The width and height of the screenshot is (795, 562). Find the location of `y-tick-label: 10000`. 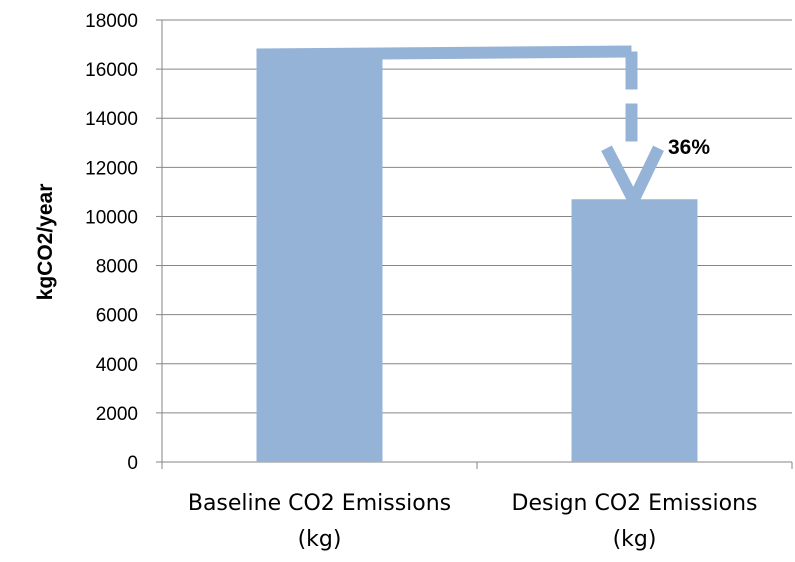

y-tick-label: 10000 is located at coordinates (111, 217).